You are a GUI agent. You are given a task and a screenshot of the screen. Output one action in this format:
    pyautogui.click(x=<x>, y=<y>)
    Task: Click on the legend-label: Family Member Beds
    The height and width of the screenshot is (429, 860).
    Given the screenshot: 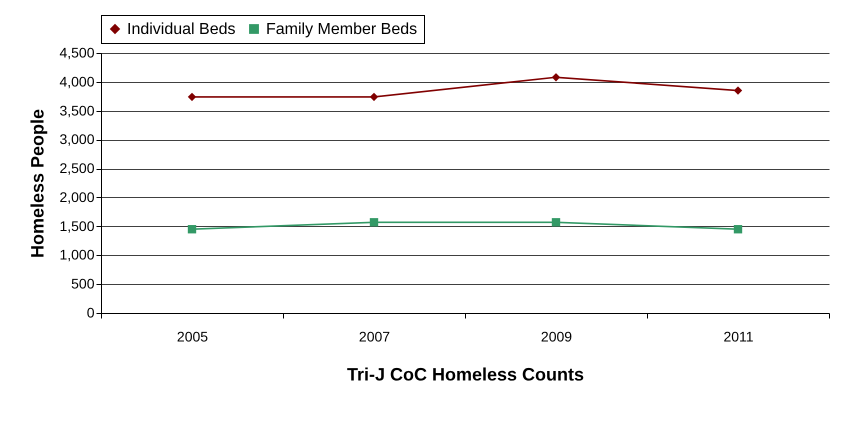 What is the action you would take?
    pyautogui.click(x=342, y=29)
    